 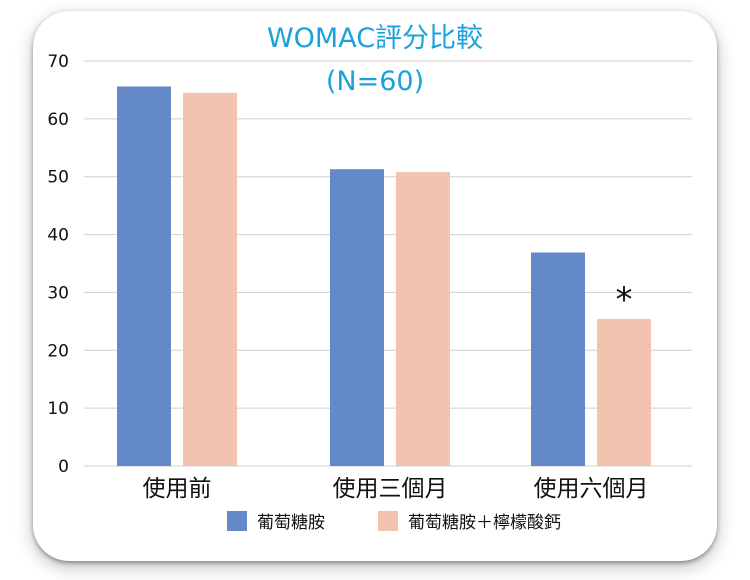 What do you see at coordinates (291, 523) in the screenshot?
I see `legend-label-glucosamine: 葡萄糖胺` at bounding box center [291, 523].